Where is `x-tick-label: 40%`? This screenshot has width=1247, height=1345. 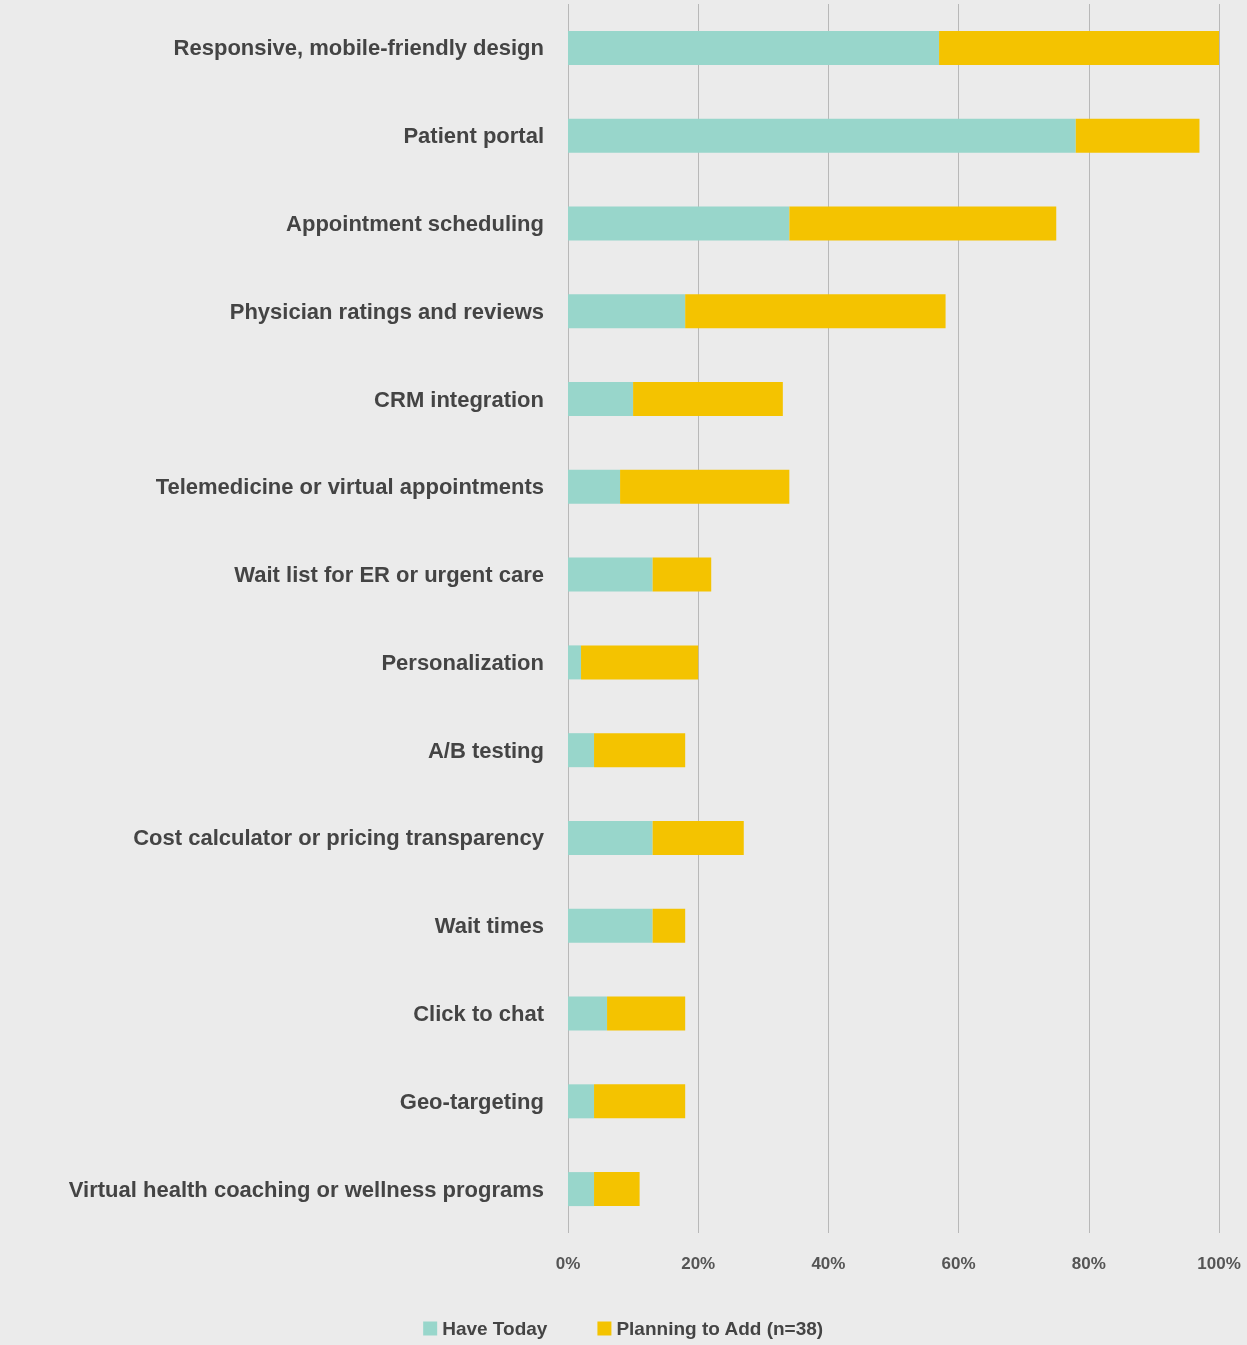
x-tick-label: 40% is located at coordinates (828, 1263).